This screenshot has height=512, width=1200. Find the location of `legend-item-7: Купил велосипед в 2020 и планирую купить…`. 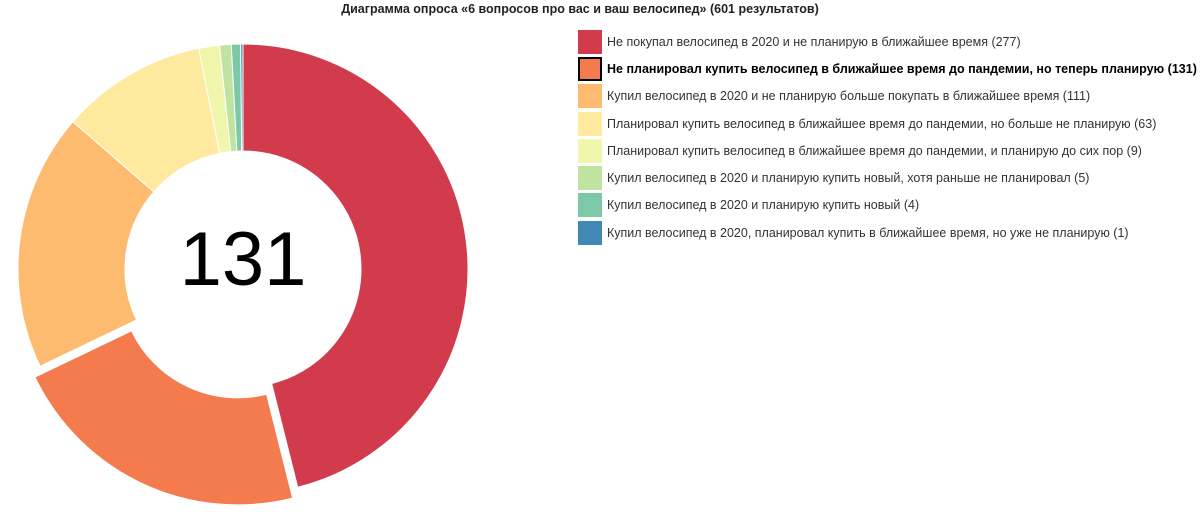

legend-item-7: Купил велосипед в 2020 и планирую купить… is located at coordinates (887, 205).